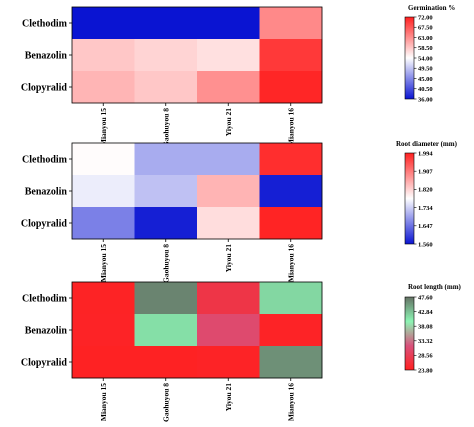 The image size is (474, 427). What do you see at coordinates (425, 28) in the screenshot?
I see `colorbar-tick-label: 67.50` at bounding box center [425, 28].